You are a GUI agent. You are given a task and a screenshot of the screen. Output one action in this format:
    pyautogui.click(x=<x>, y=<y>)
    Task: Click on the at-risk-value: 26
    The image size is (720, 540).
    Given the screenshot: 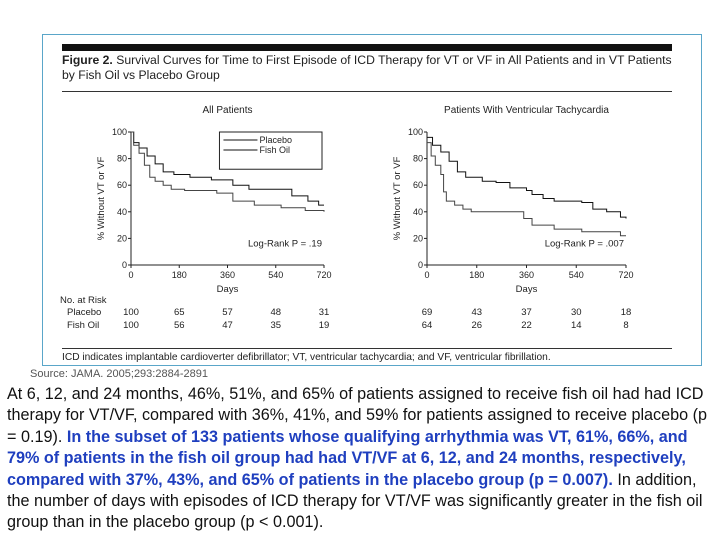 What is the action you would take?
    pyautogui.click(x=476, y=325)
    